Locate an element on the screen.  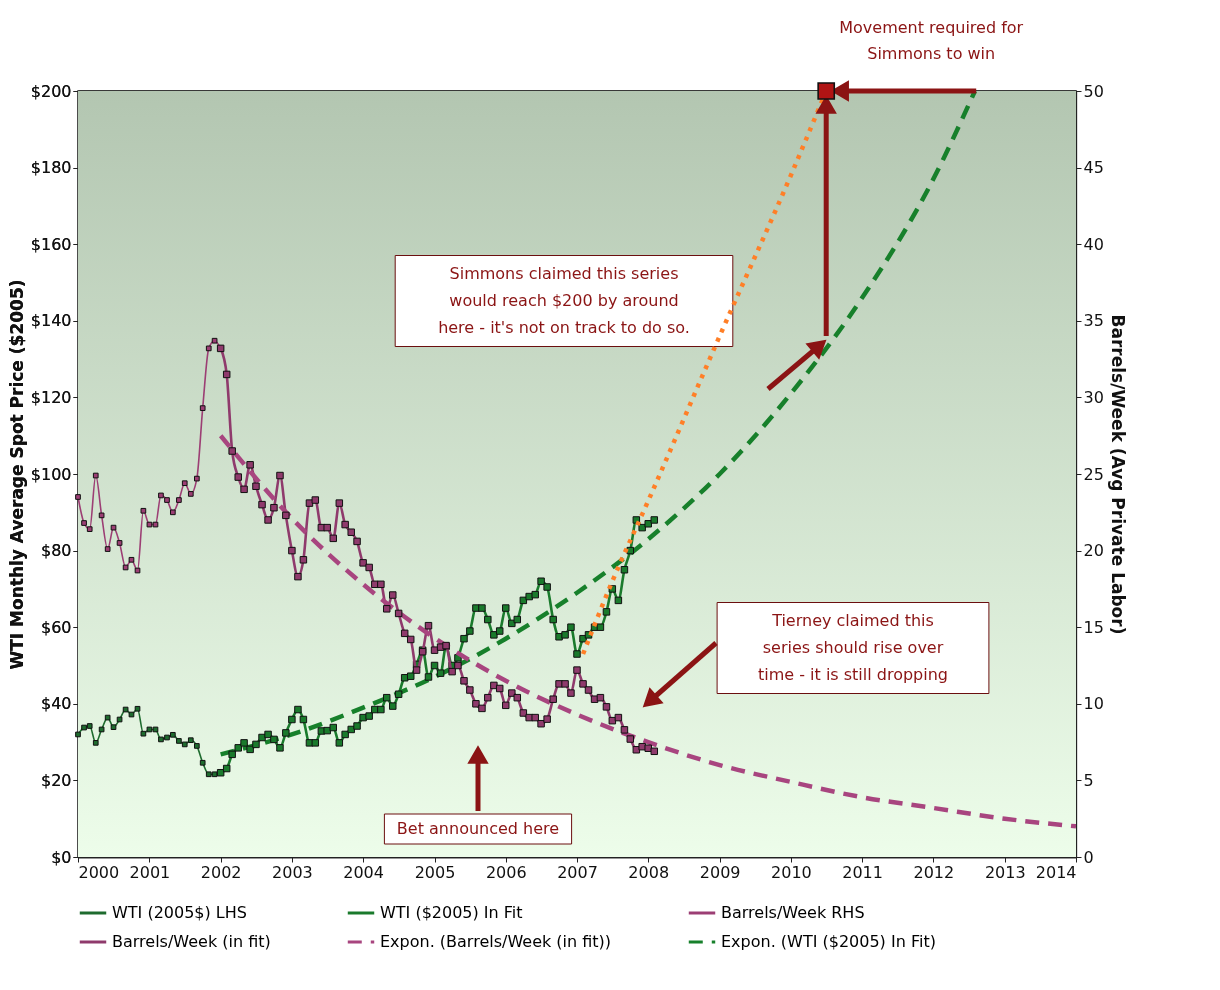
y-tick-label: $120 is located at coordinates (51, 397).